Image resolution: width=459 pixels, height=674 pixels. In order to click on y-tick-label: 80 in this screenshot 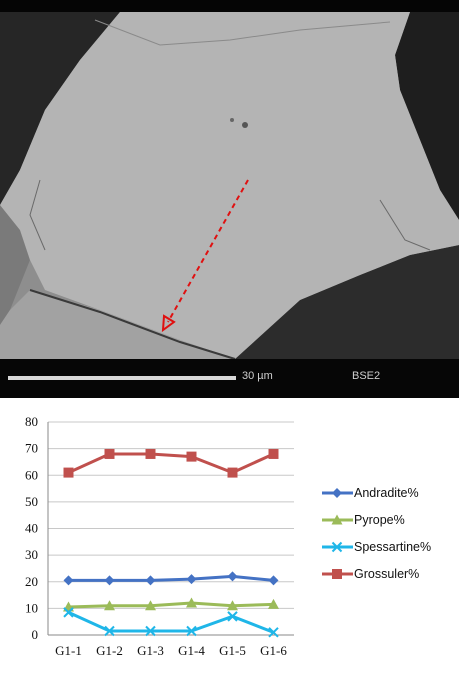, I will do `click(31, 421)`.